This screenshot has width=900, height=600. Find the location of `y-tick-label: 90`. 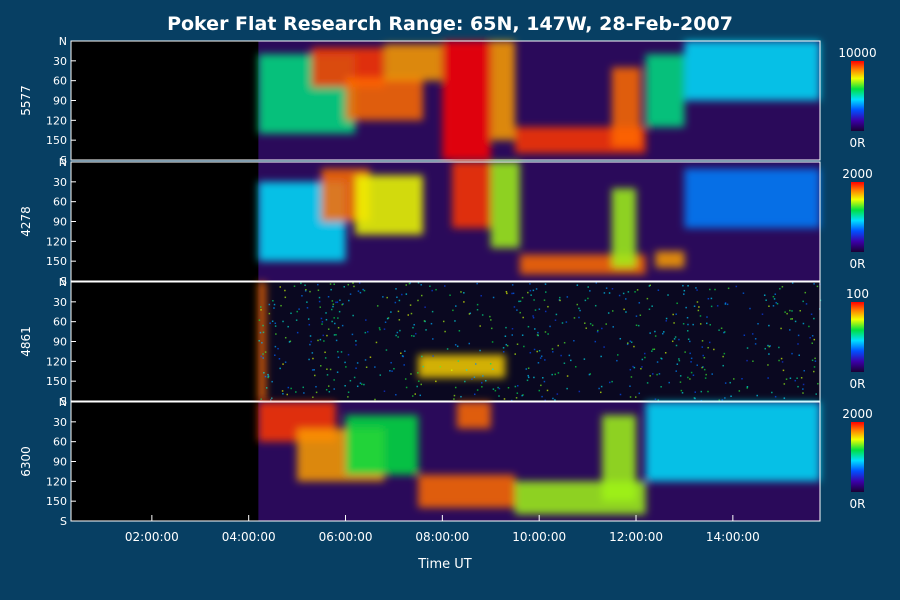

y-tick-label: 90 is located at coordinates (60, 101).